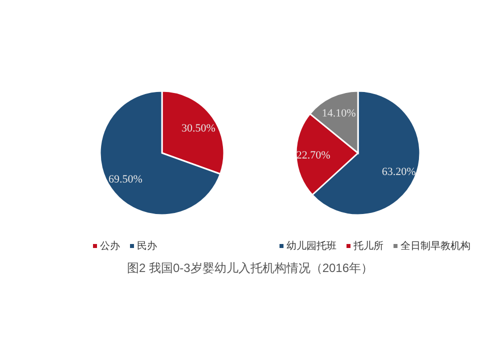 The image size is (500, 362). What do you see at coordinates (399, 172) in the screenshot?
I see `data-label: 63.20%` at bounding box center [399, 172].